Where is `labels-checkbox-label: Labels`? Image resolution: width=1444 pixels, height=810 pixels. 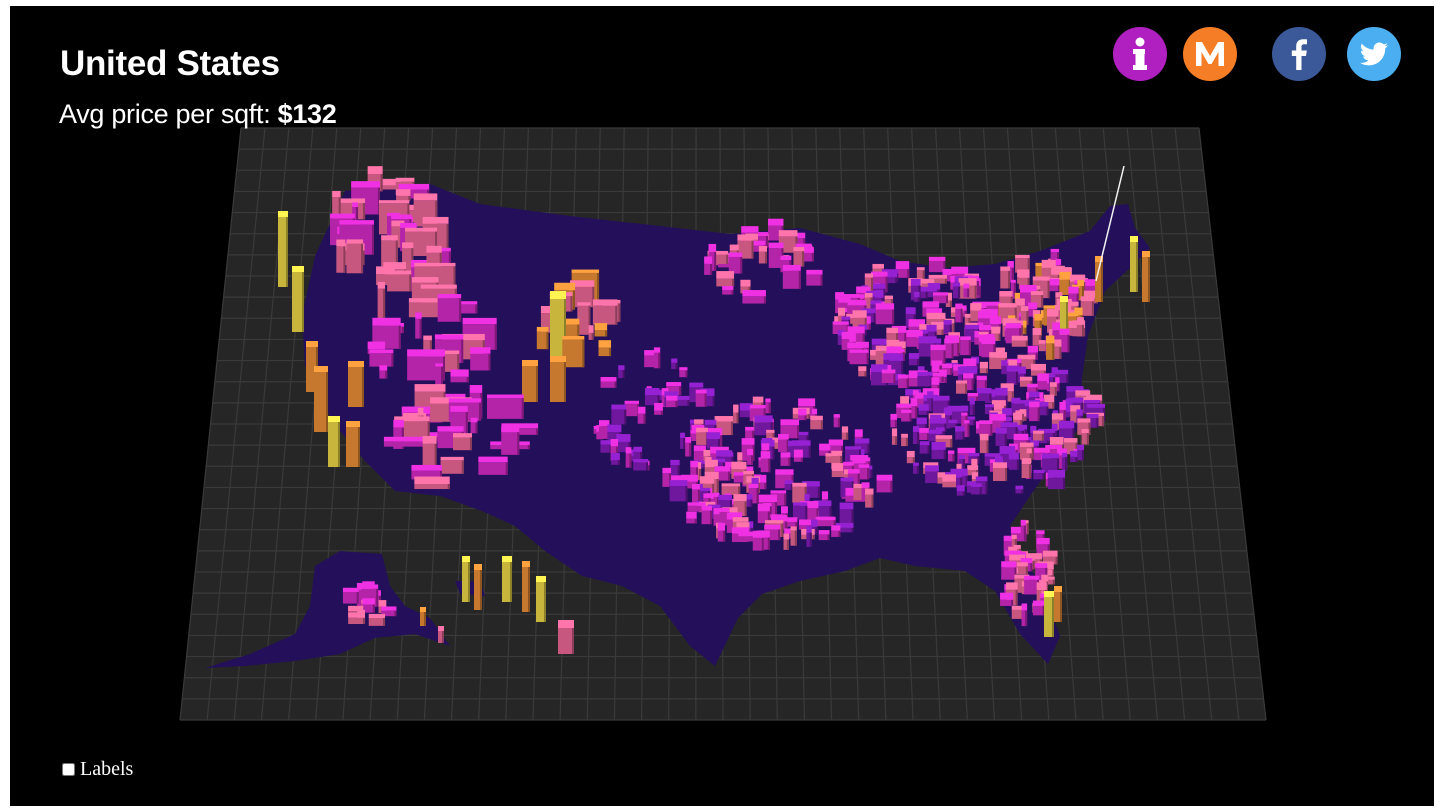 labels-checkbox-label: Labels is located at coordinates (107, 769).